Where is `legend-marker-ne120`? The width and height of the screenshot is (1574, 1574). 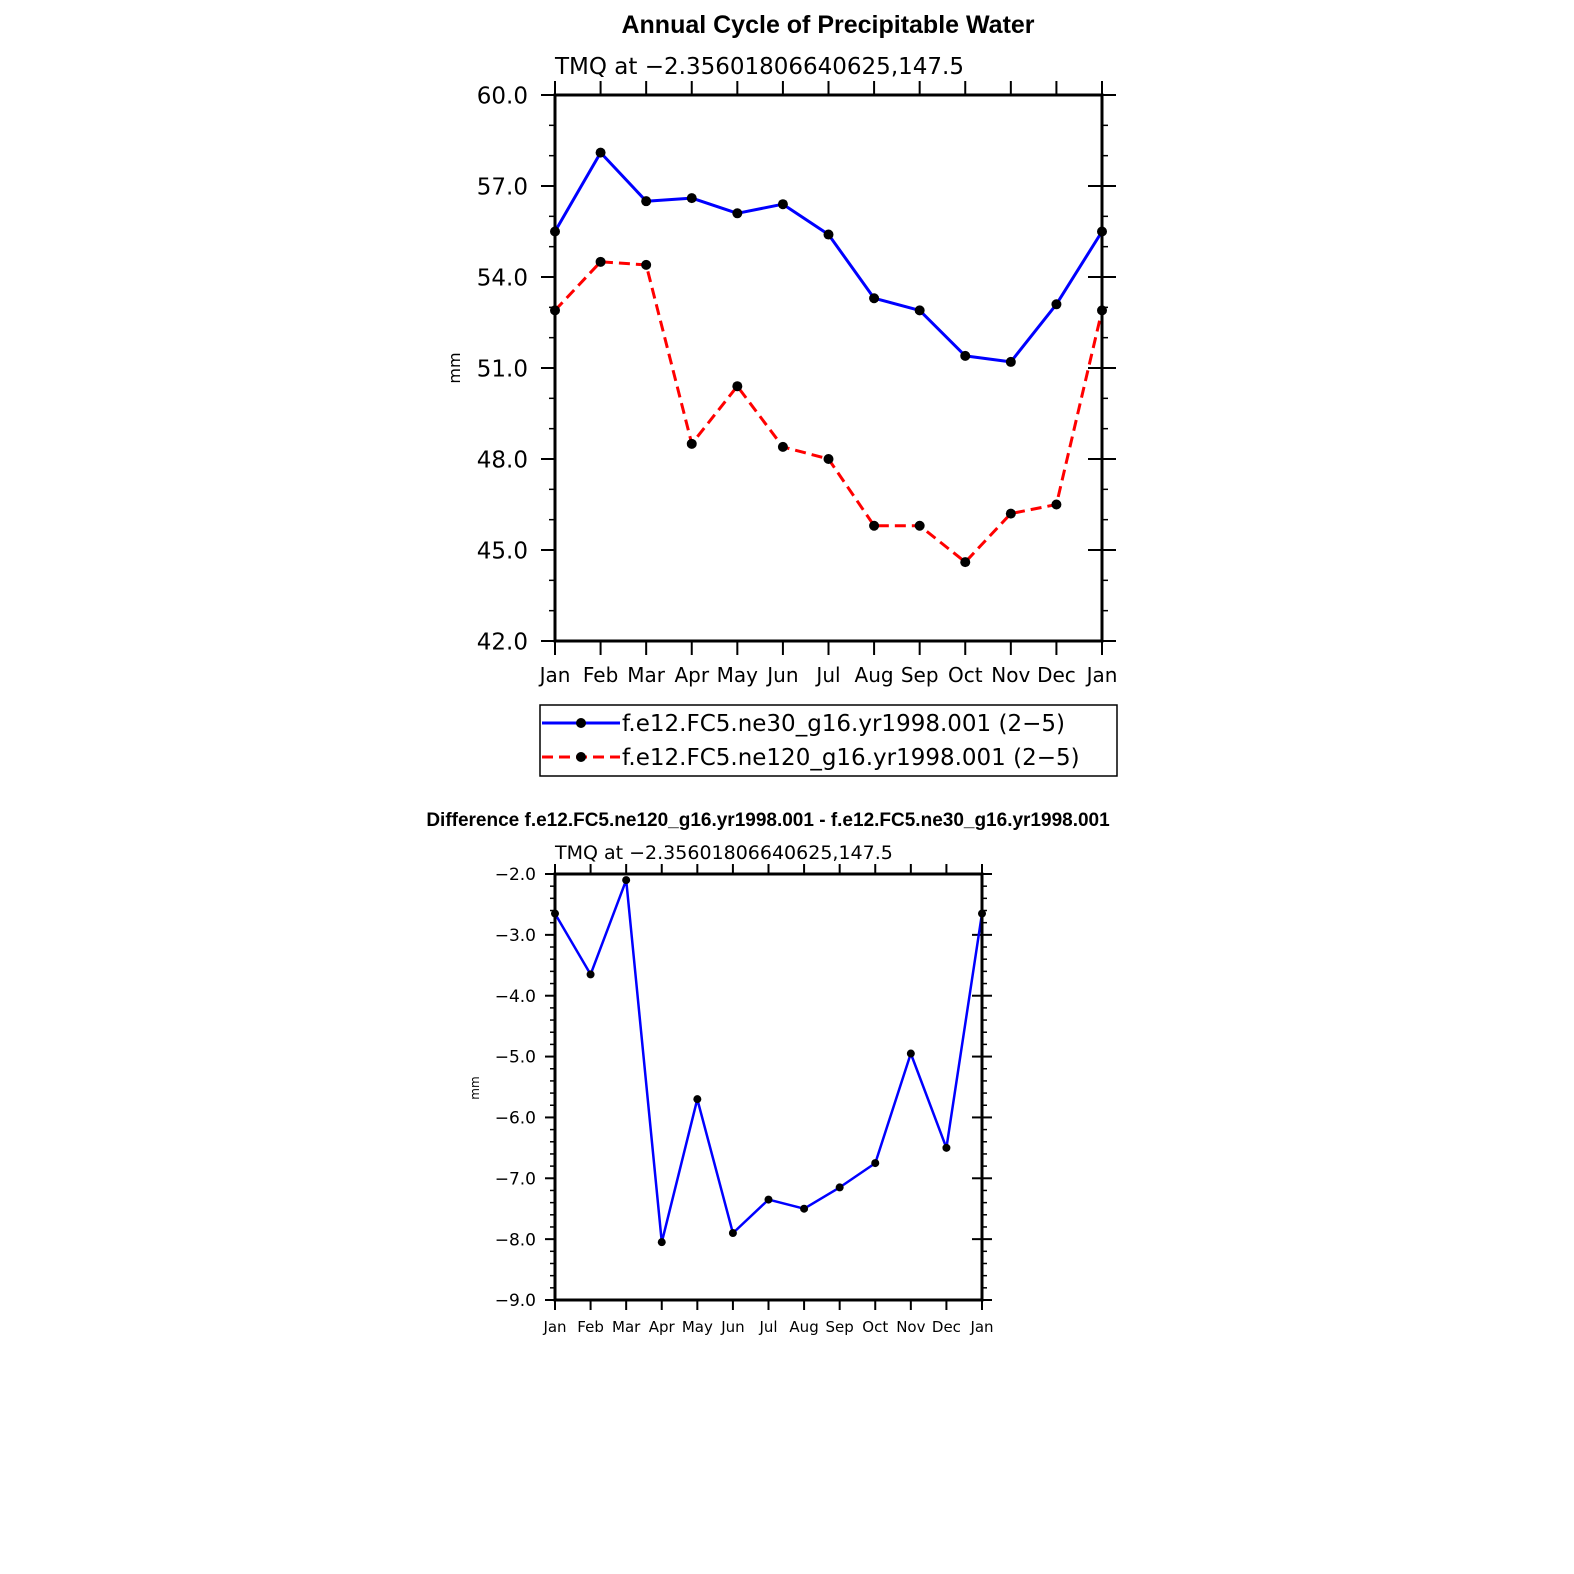
legend-marker-ne120 is located at coordinates (581, 757).